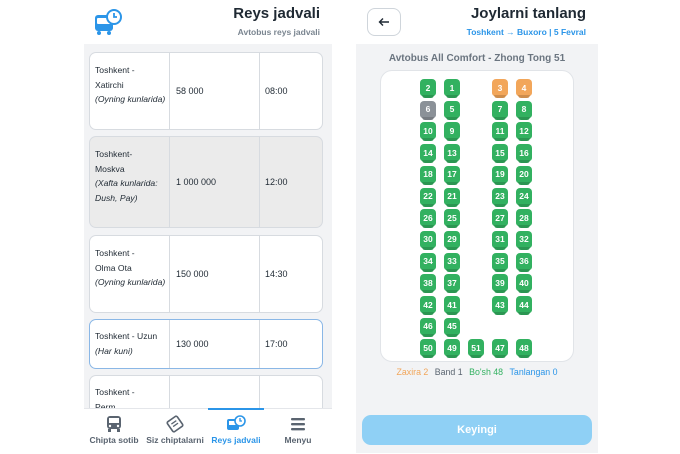 Image resolution: width=680 pixels, height=454 pixels. I want to click on seat-15: 15, so click(500, 153).